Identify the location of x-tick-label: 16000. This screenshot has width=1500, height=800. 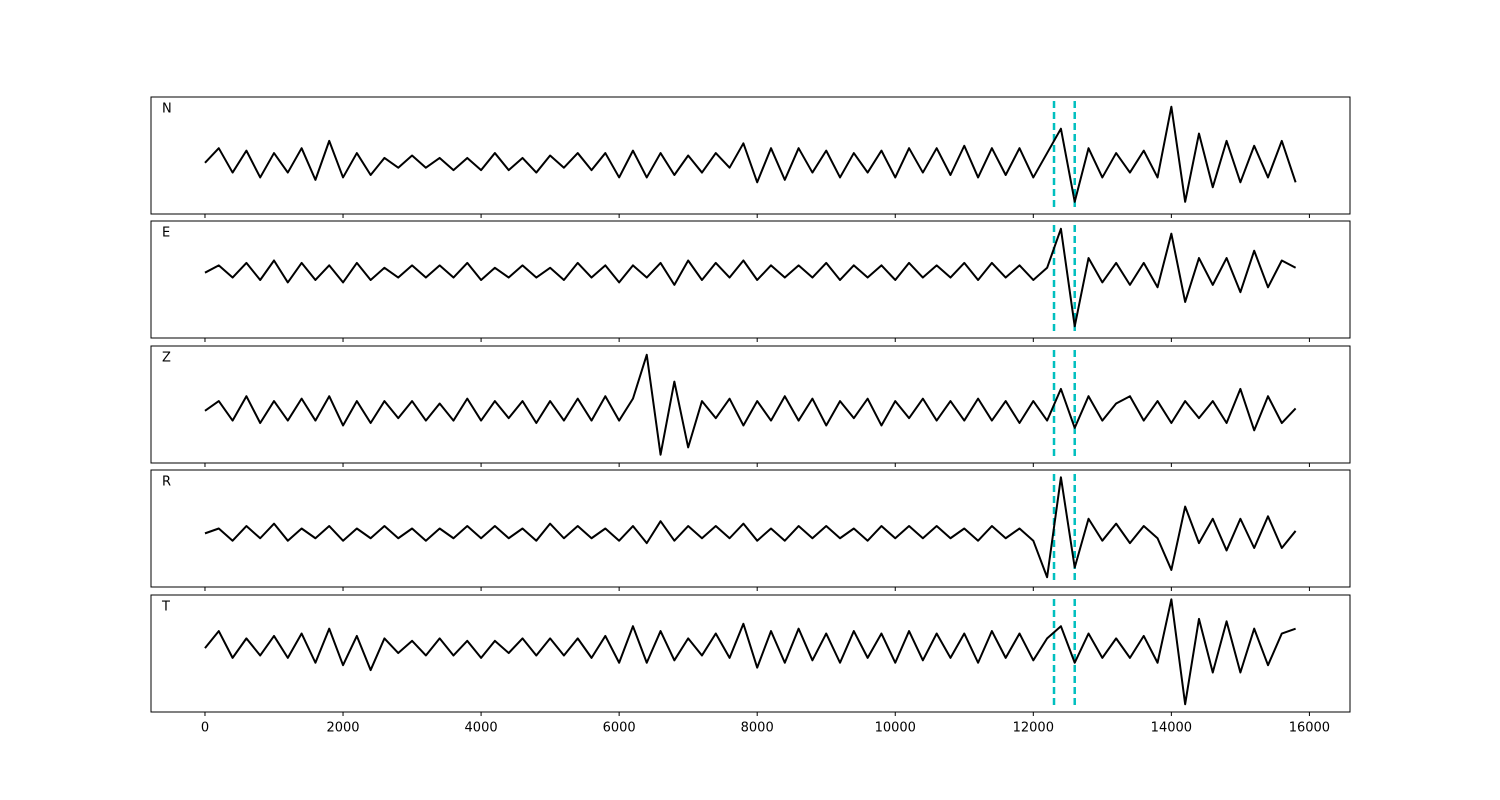
(1309, 728).